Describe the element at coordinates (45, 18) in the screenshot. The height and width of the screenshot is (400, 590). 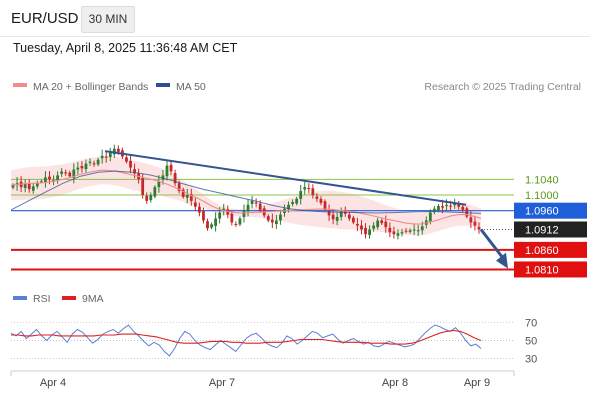
I see `pair-title: EUR/USD` at that location.